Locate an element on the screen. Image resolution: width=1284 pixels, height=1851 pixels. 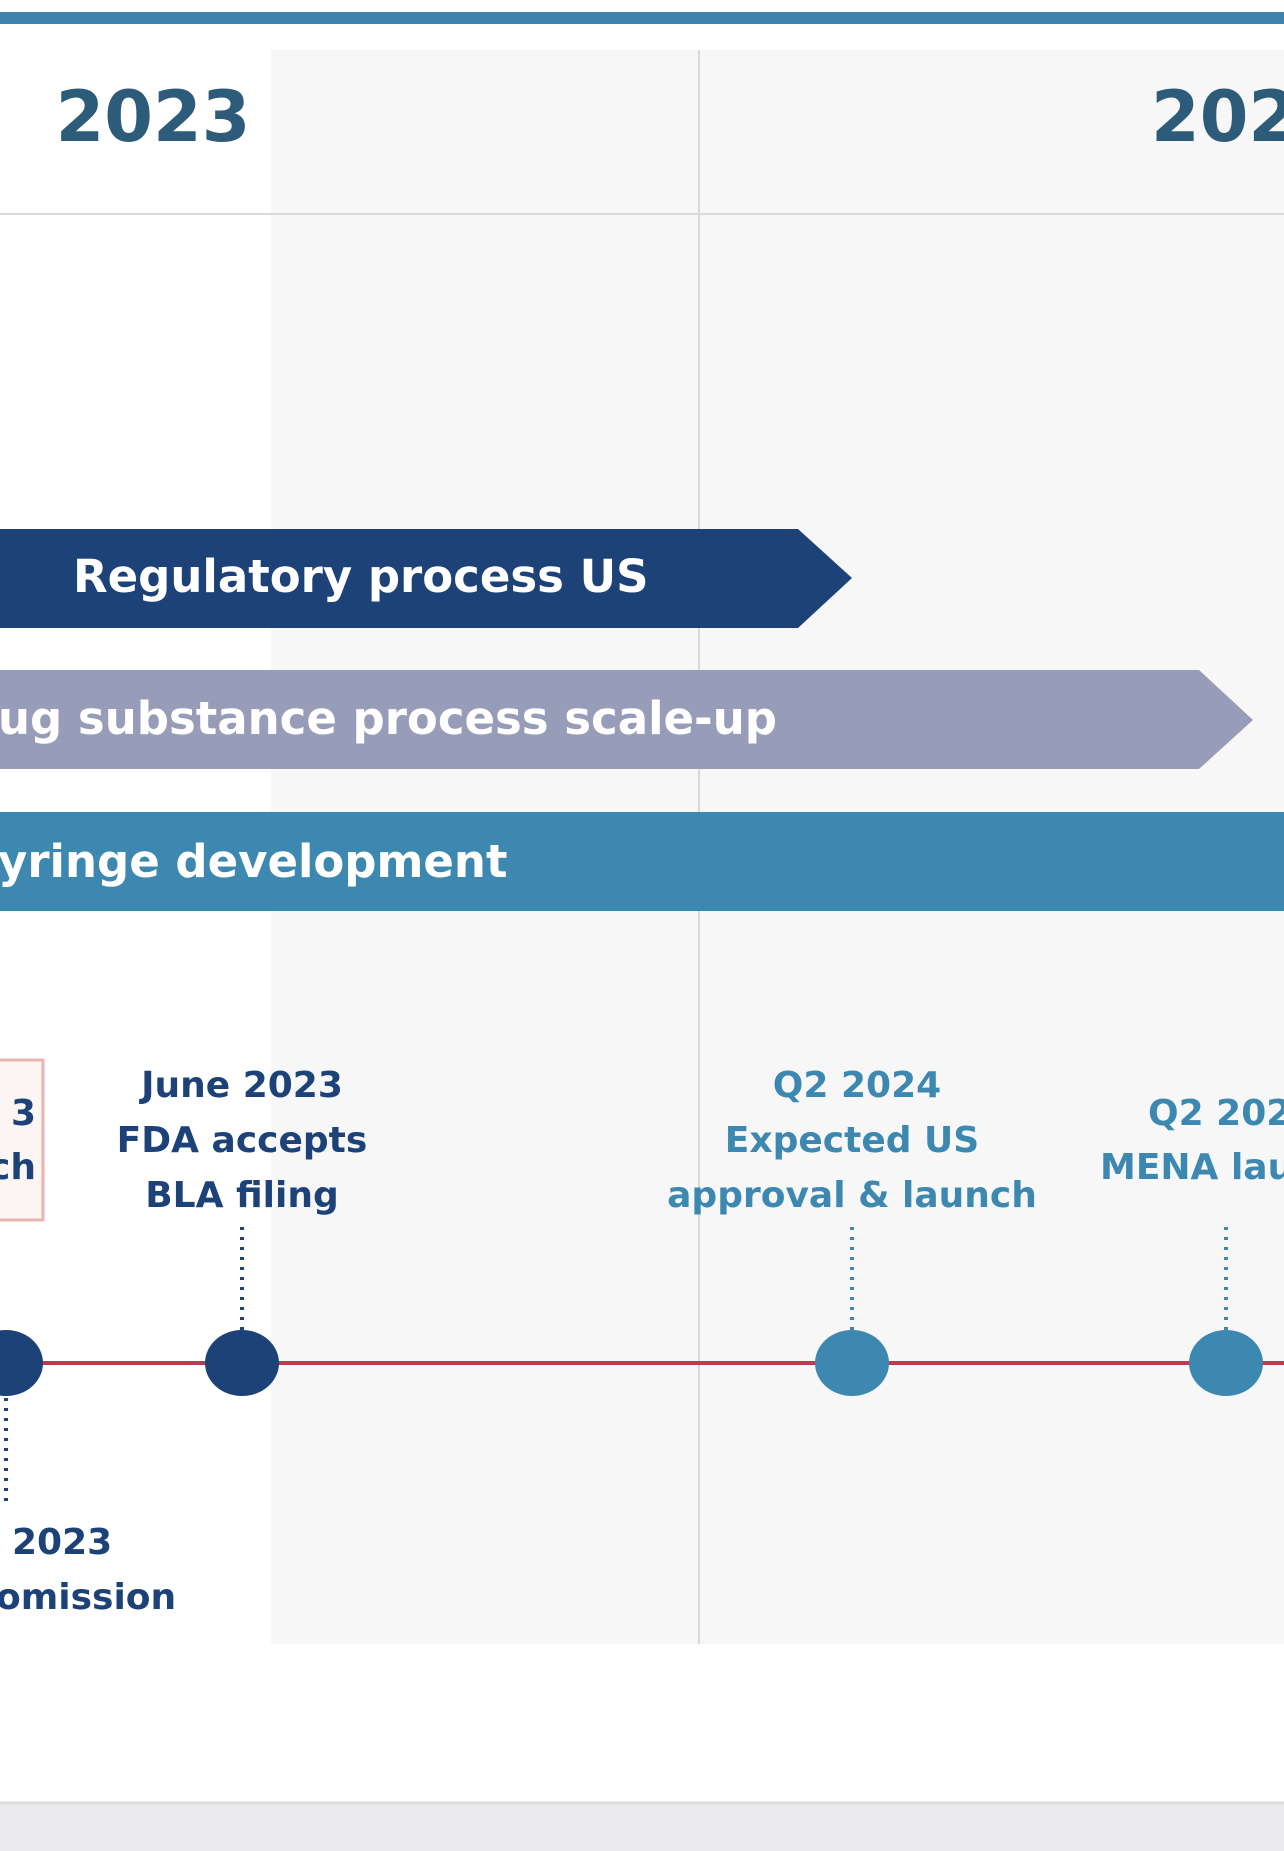
year: 2023 is located at coordinates (153, 117).